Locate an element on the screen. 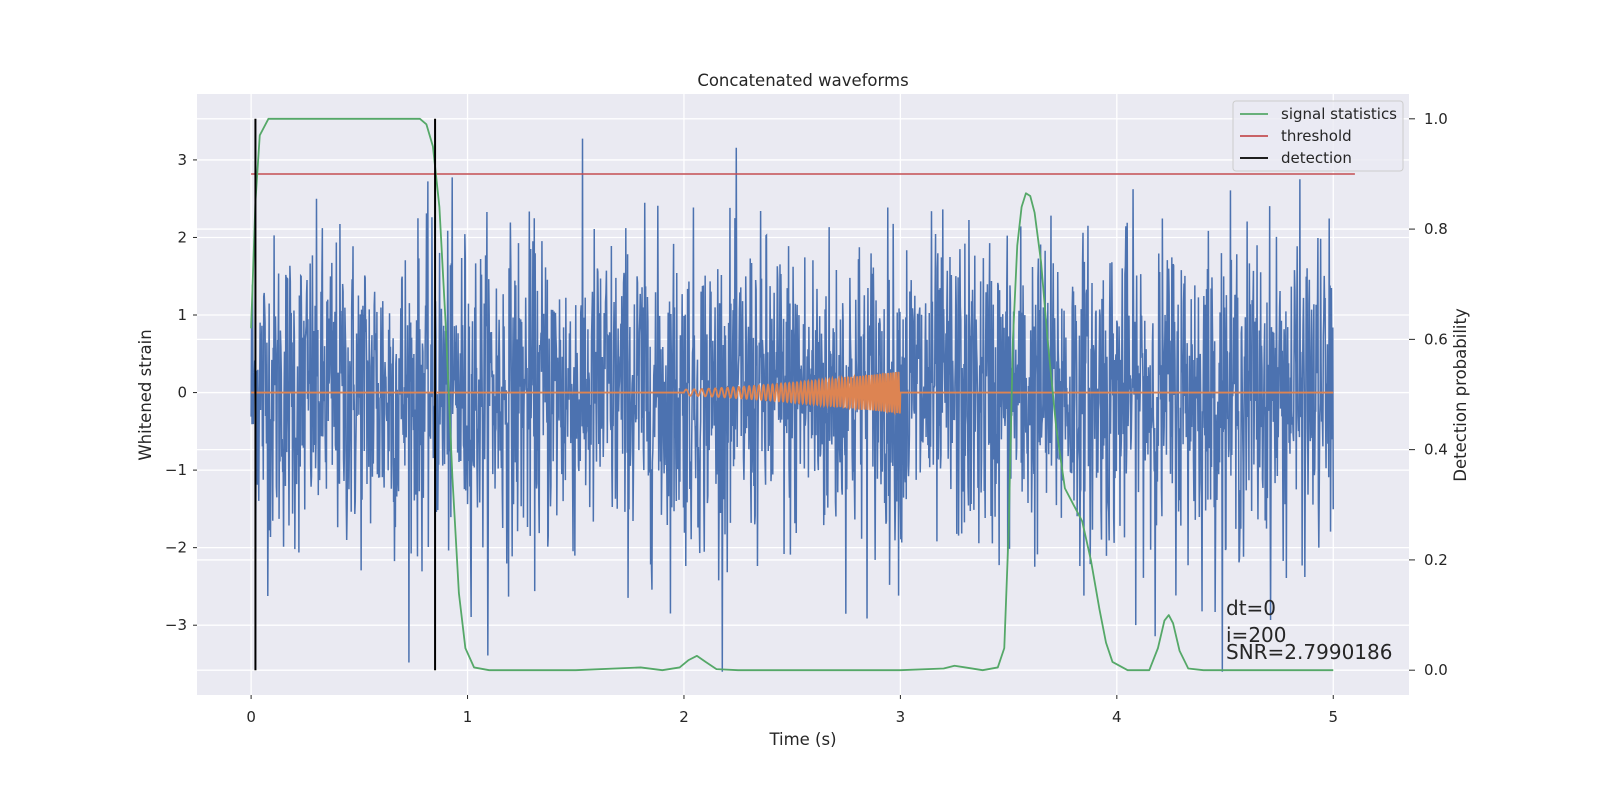 This screenshot has height=800, width=1600. y2-tick-label: 0.0 is located at coordinates (1436, 670).